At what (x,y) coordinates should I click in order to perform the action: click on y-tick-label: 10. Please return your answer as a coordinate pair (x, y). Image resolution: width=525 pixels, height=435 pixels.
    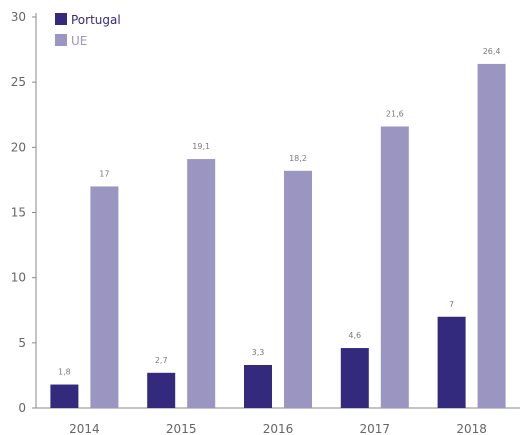
    Looking at the image, I should click on (18, 278).